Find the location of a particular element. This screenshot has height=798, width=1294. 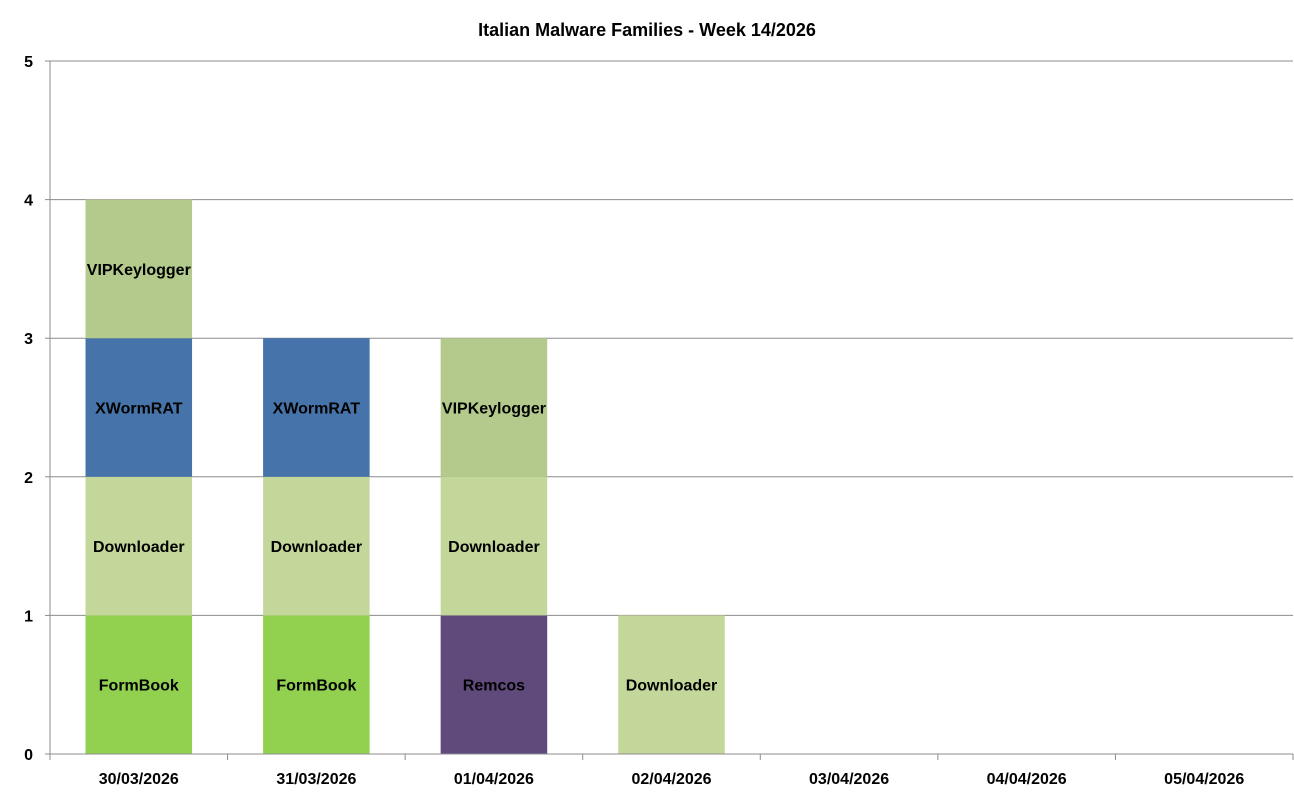

y-tick-label: 1 is located at coordinates (28, 616).